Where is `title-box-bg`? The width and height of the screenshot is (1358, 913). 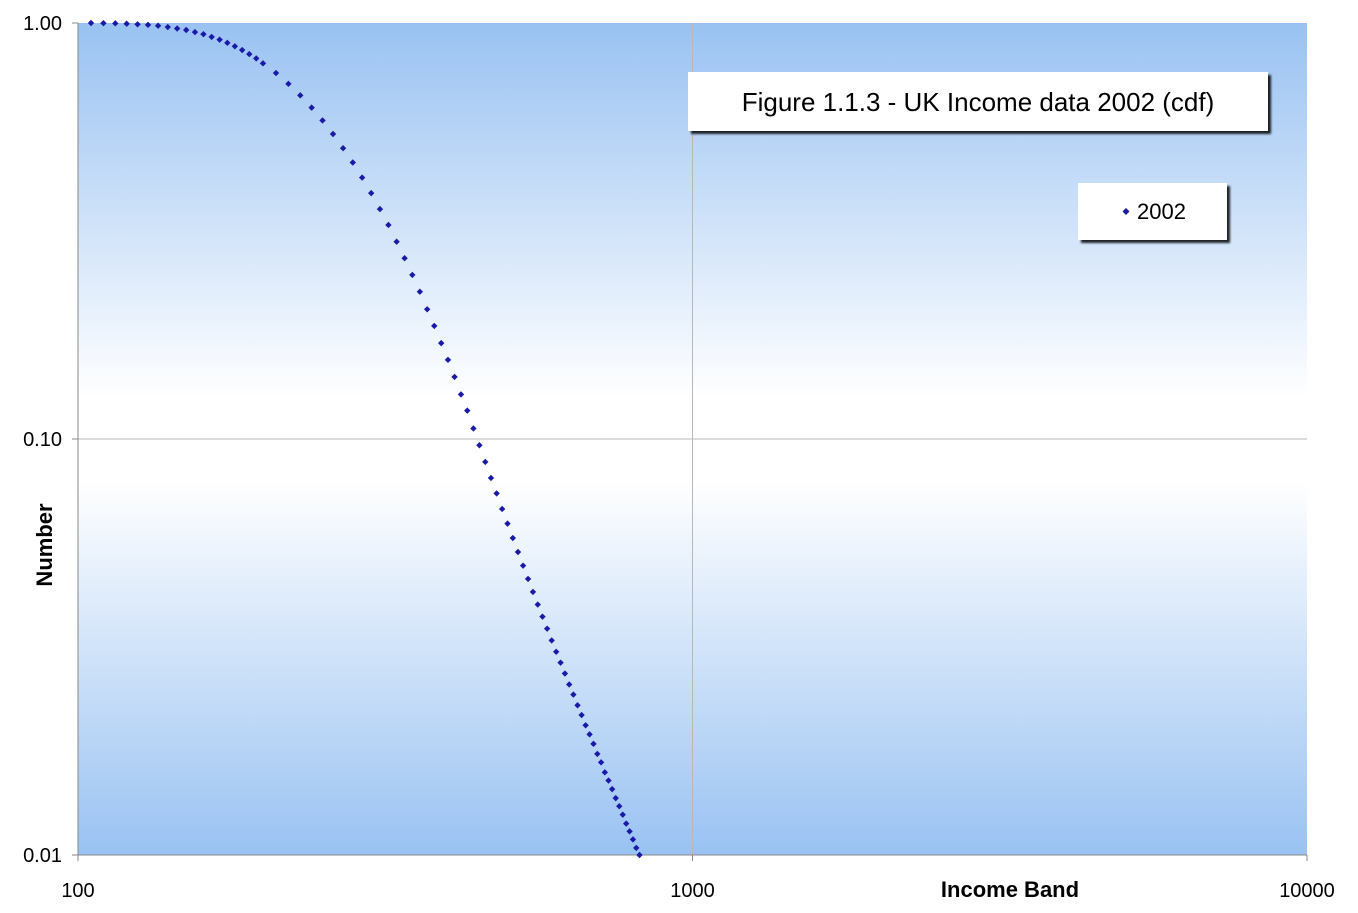
title-box-bg is located at coordinates (978, 101).